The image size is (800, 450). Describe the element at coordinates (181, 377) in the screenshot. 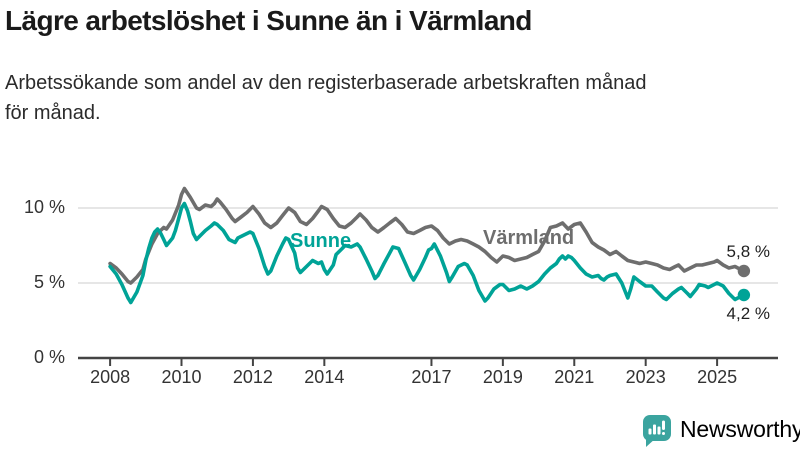

I see `x-axis-tick-label: 2010` at that location.